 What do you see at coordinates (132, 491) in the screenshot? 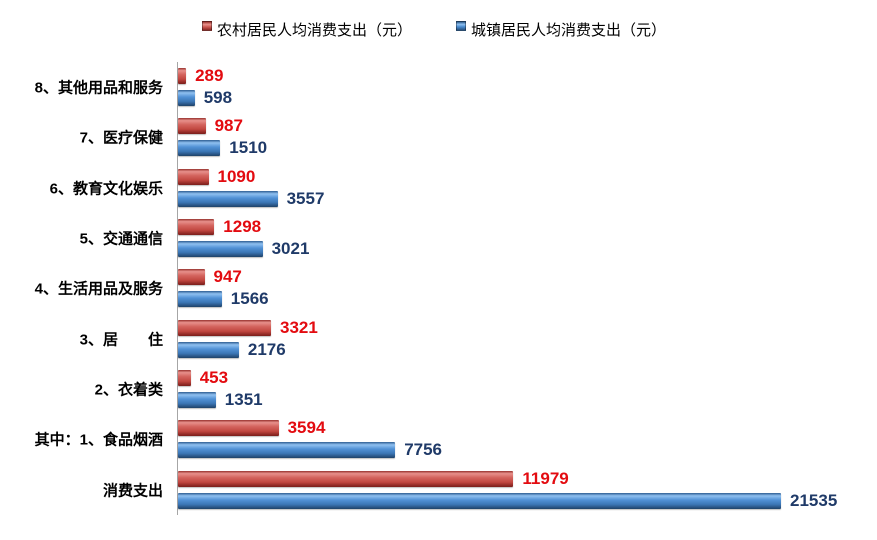
I see `category-label: 消费支出` at bounding box center [132, 491].